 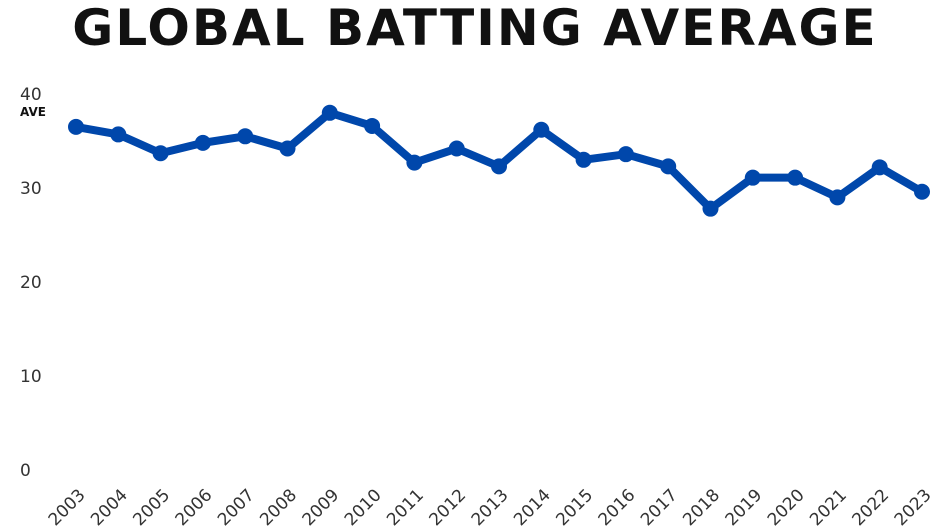 I want to click on chart-title: GLOBAL BATTING AVERAGE, so click(x=475, y=28).